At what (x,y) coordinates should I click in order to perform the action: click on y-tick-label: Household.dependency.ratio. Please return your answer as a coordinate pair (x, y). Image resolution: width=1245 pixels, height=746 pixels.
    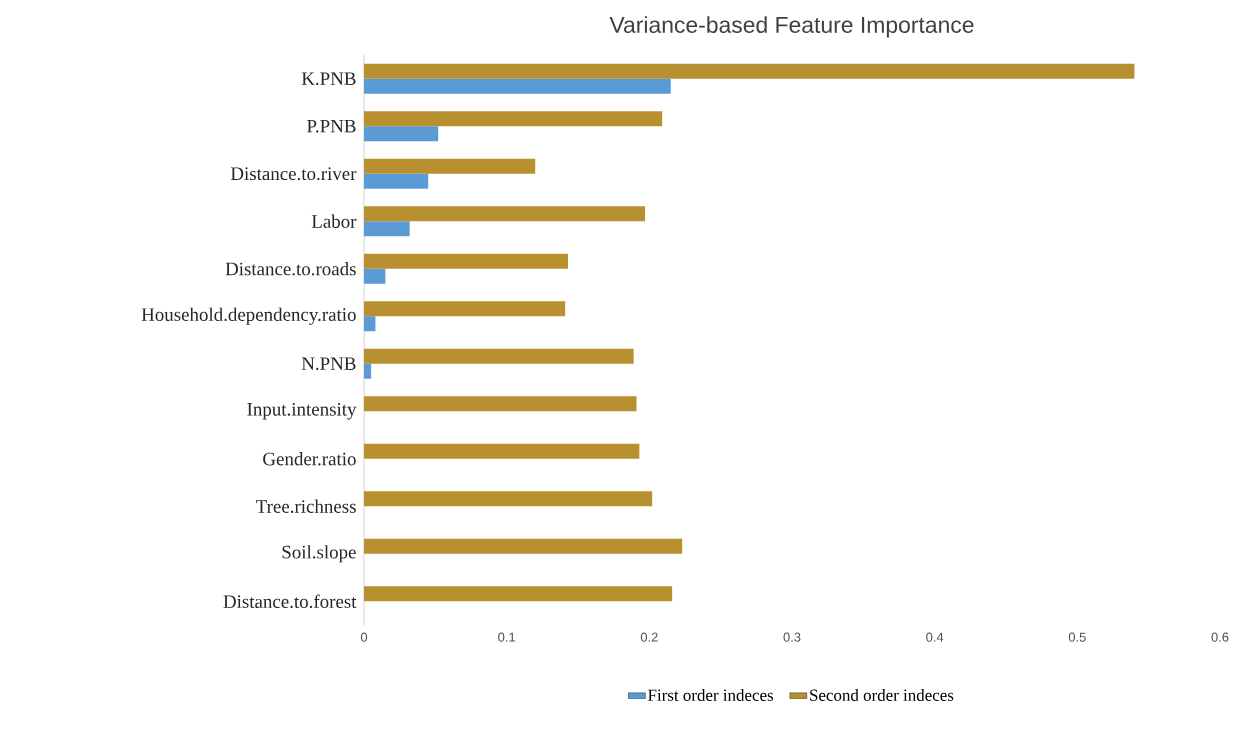
    Looking at the image, I should click on (248, 316).